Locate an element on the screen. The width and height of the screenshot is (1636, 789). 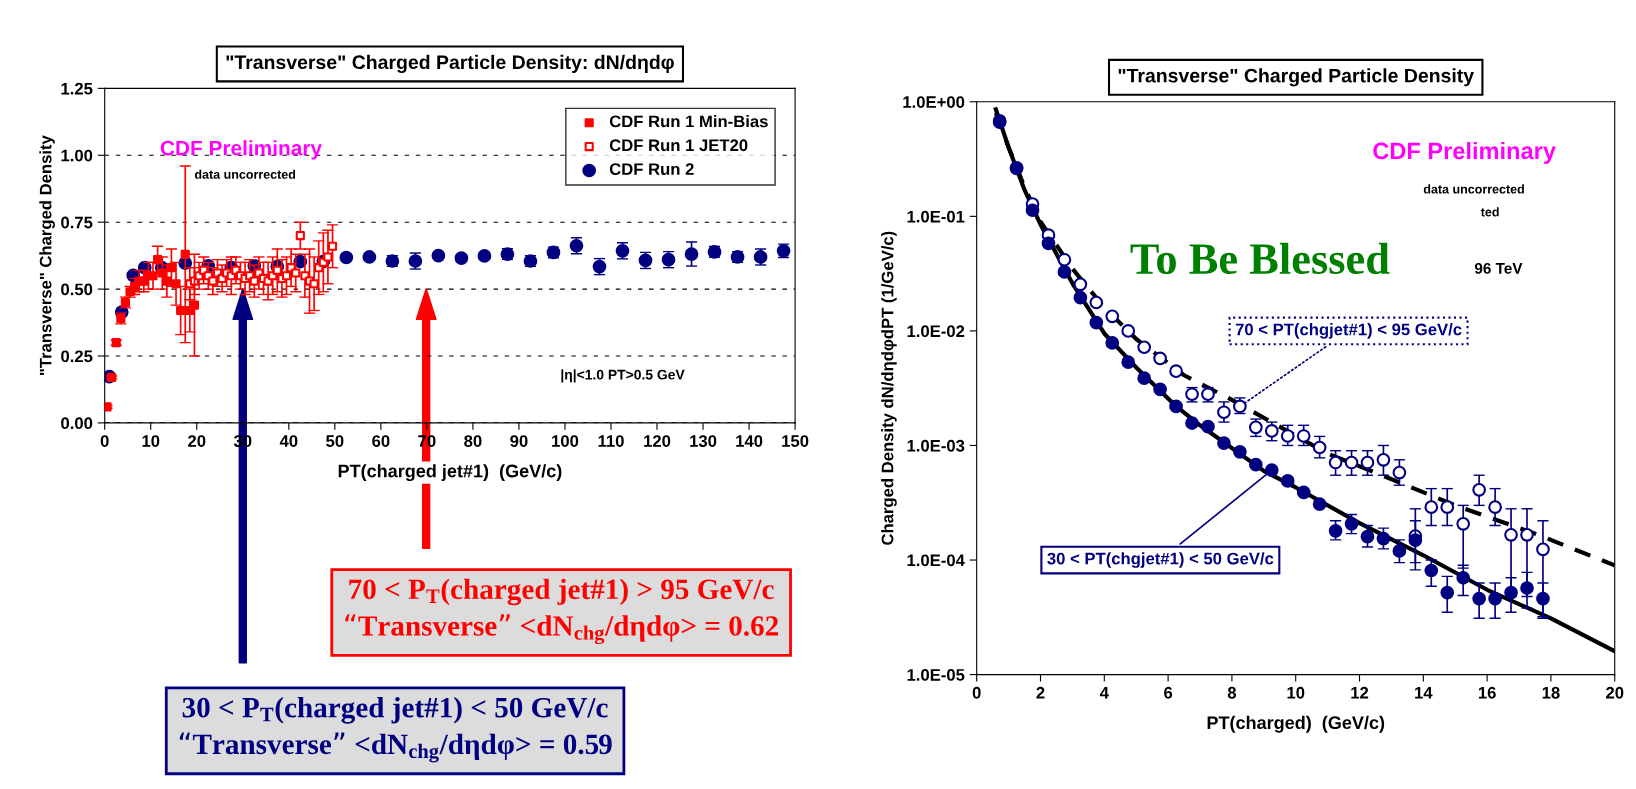
x-tick-label: 16 is located at coordinates (1487, 692).